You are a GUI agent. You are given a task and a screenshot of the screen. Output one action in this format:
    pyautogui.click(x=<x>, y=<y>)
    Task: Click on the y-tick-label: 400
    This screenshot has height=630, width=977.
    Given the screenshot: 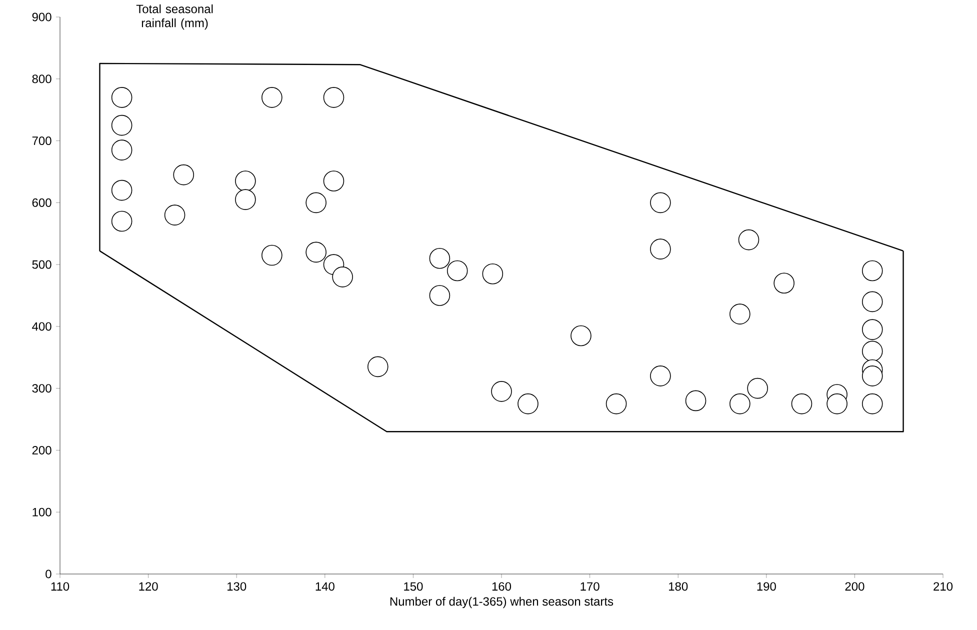 What is the action you would take?
    pyautogui.click(x=42, y=326)
    